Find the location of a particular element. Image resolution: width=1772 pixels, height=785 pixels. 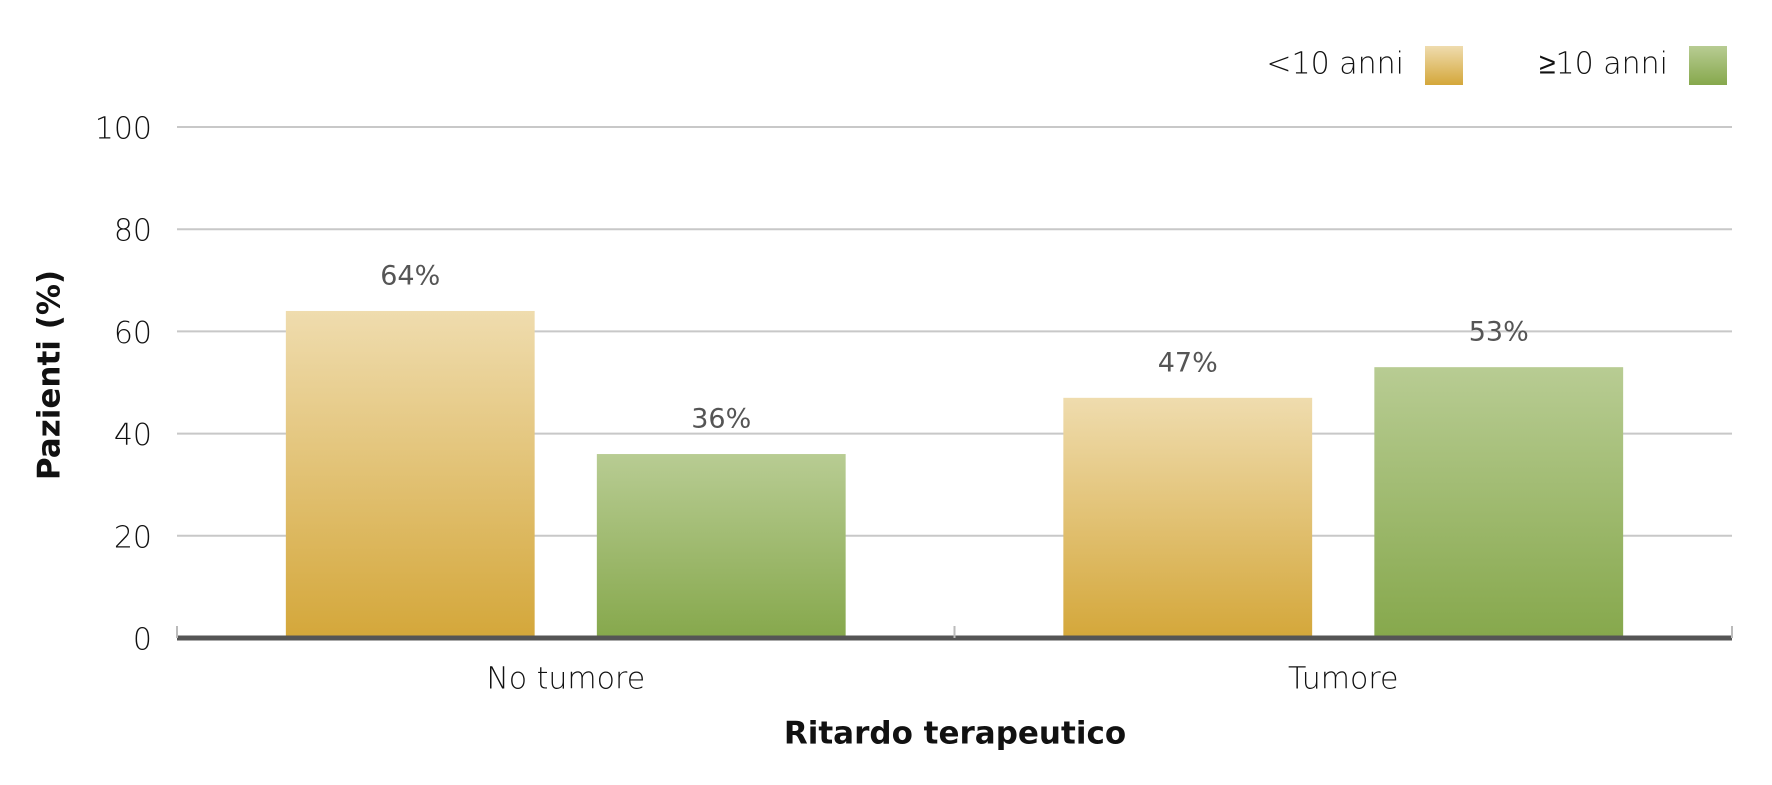

x-tick-label: Tumore is located at coordinates (1343, 679).